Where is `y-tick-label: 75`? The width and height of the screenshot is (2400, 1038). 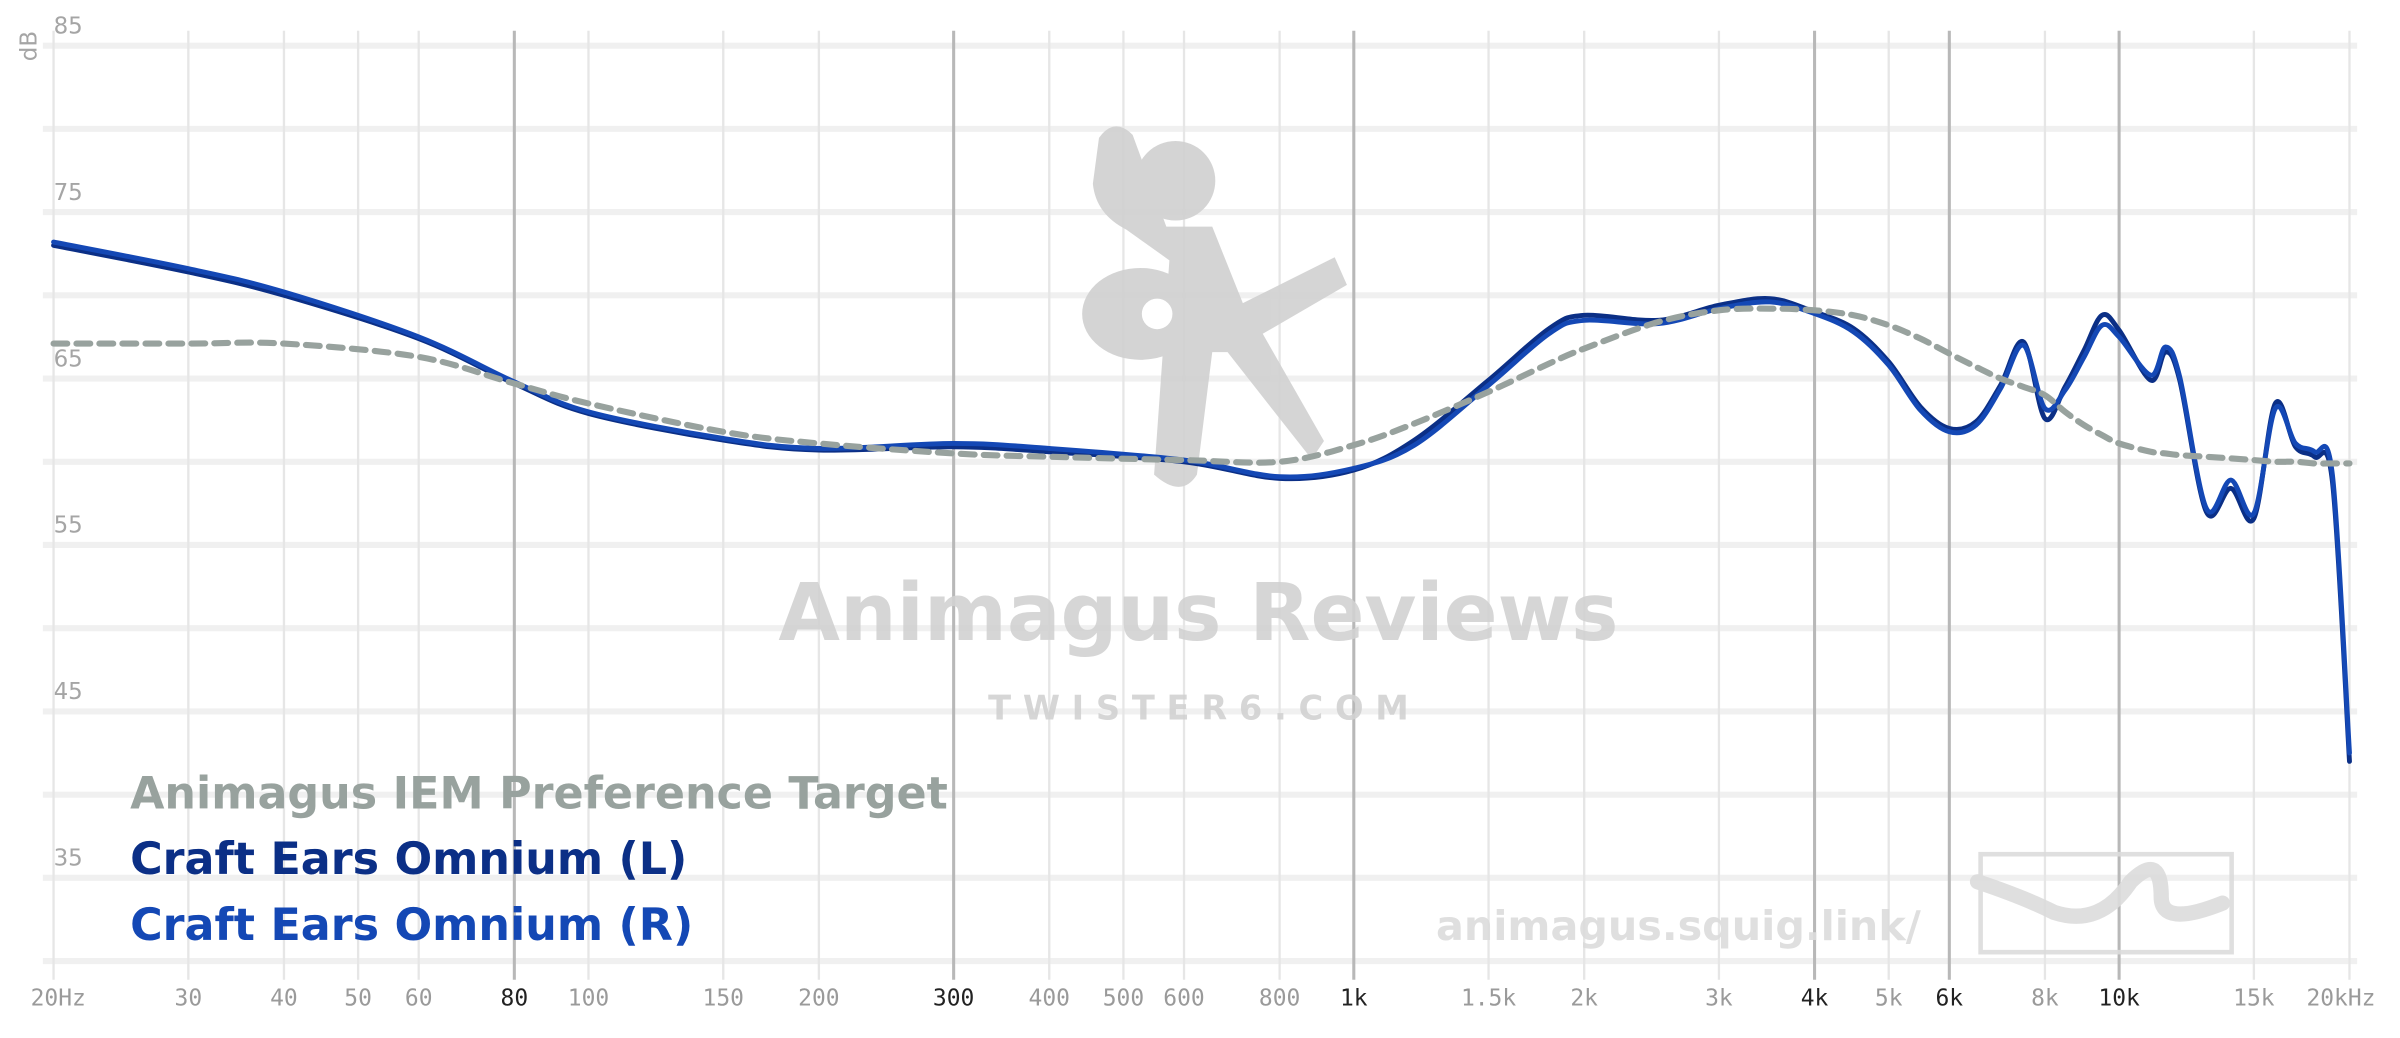 y-tick-label: 75 is located at coordinates (68, 193).